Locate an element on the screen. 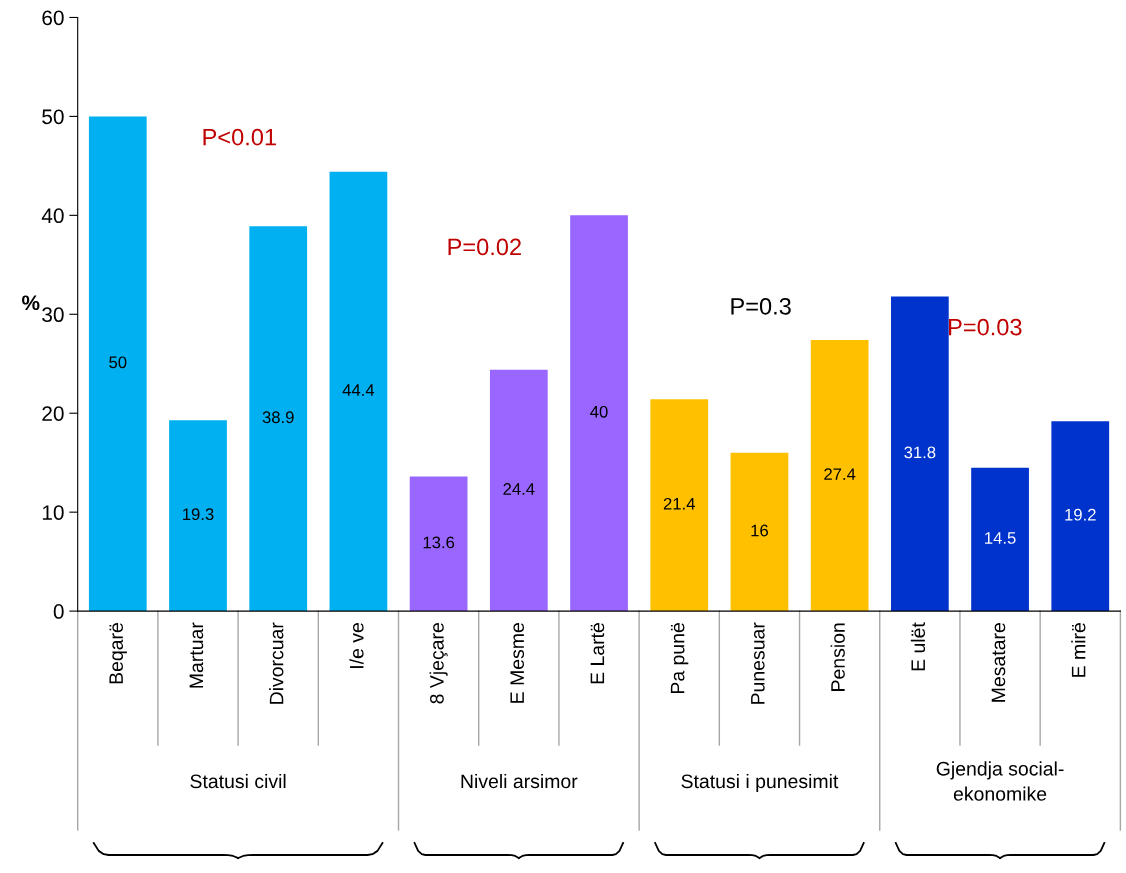 This screenshot has height=873, width=1126. x-tick-label: Pension is located at coordinates (837, 657).